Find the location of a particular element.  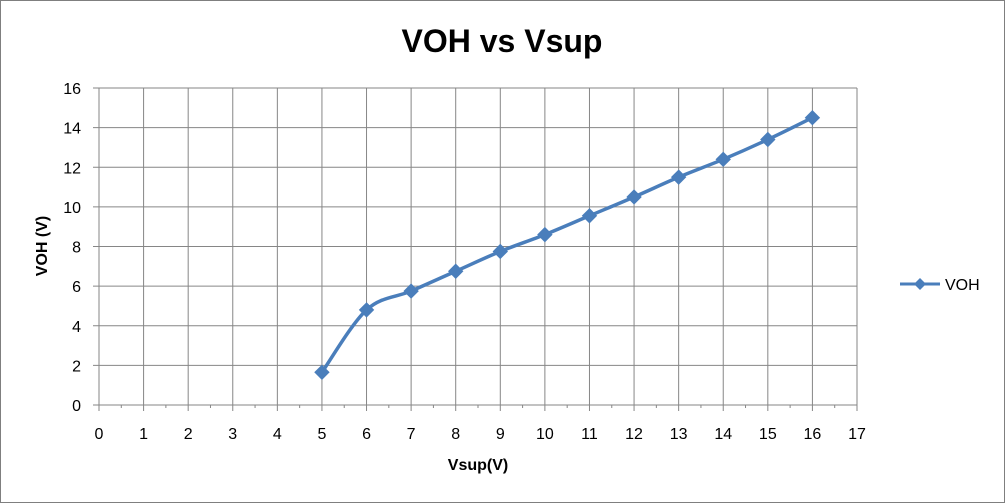

y-tick-label: 10 is located at coordinates (72, 208).